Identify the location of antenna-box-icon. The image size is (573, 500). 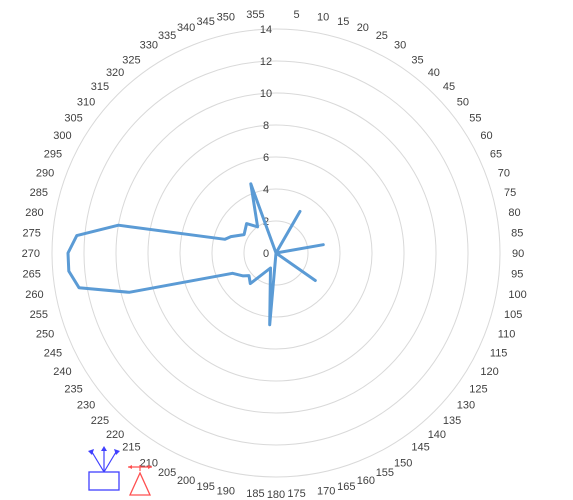
(104, 468).